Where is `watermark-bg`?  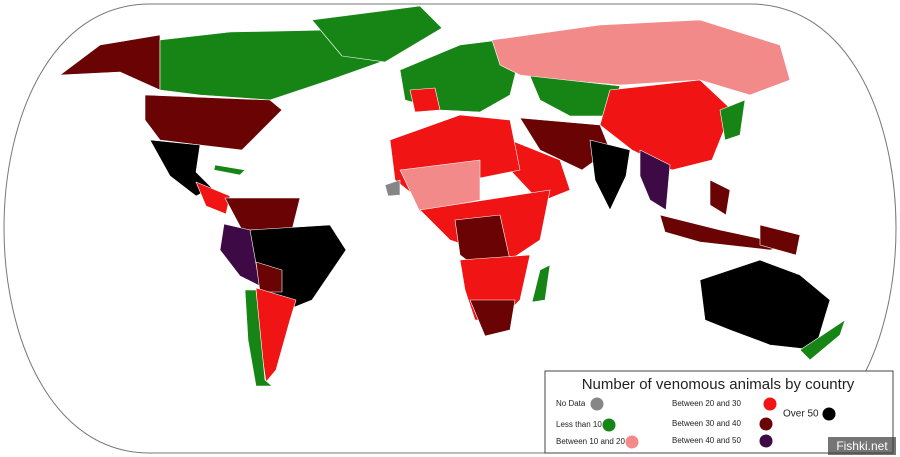 watermark-bg is located at coordinates (862, 446).